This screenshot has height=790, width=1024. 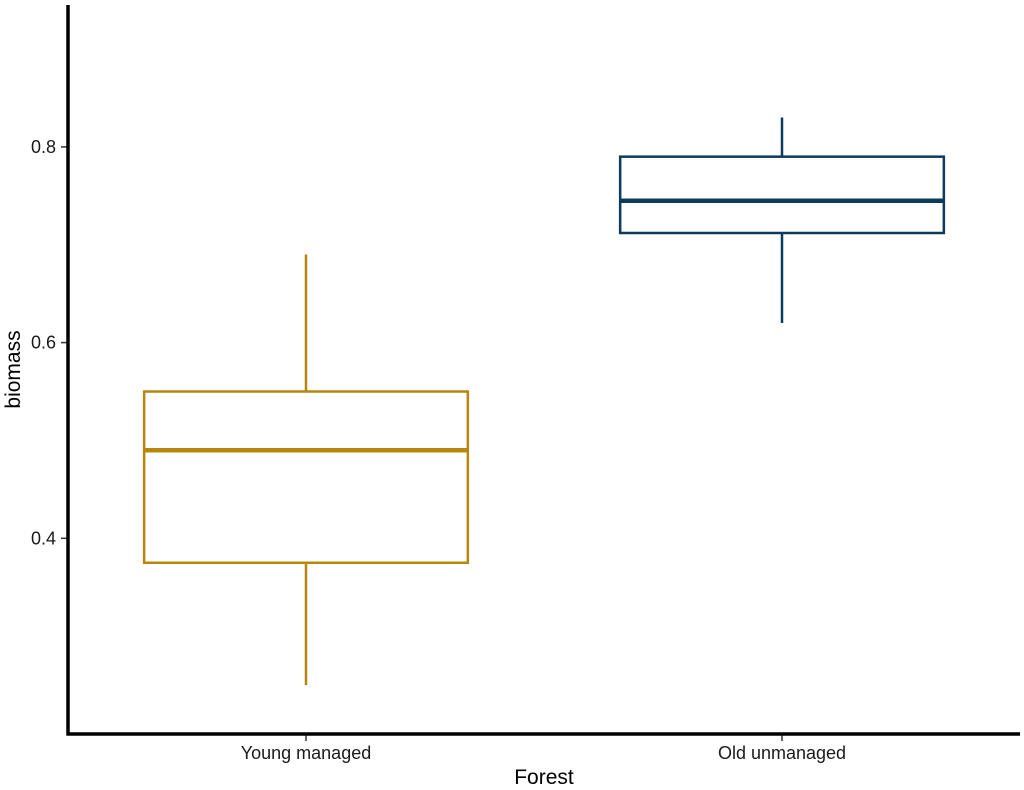 I want to click on x-tick-label: Old unmanaged, so click(x=782, y=753).